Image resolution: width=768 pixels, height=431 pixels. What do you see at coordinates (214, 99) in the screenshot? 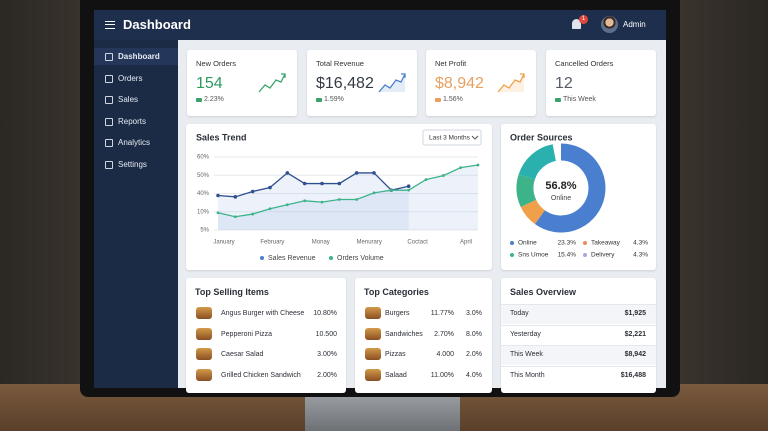
I see `card-change: 2.23%` at bounding box center [214, 99].